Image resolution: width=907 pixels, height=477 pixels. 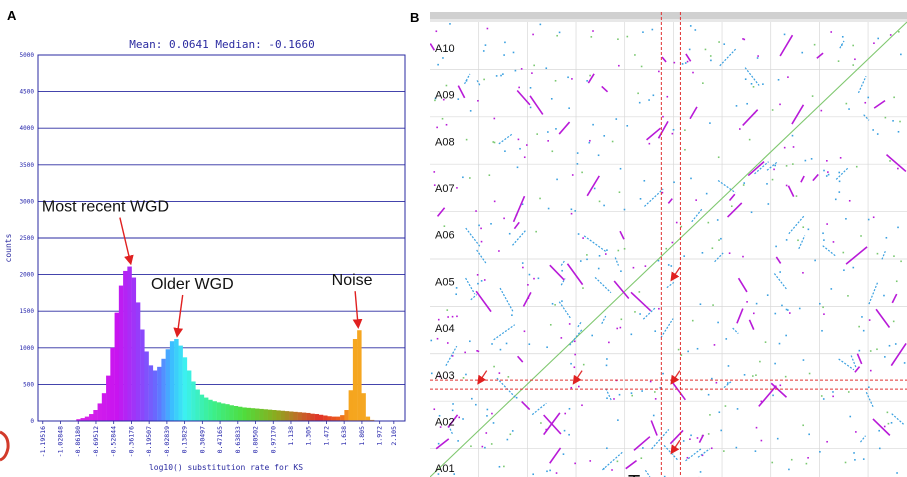 I want to click on x-tick-label: 1.472, so click(x=326, y=436).